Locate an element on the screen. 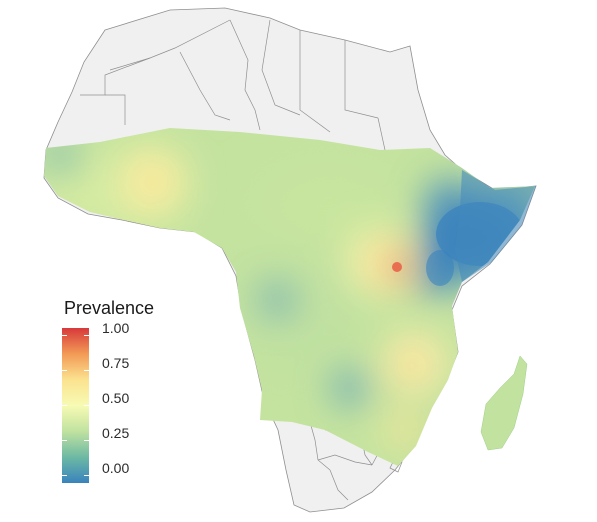 The width and height of the screenshot is (597, 522). horn-region is located at coordinates (495, 226).